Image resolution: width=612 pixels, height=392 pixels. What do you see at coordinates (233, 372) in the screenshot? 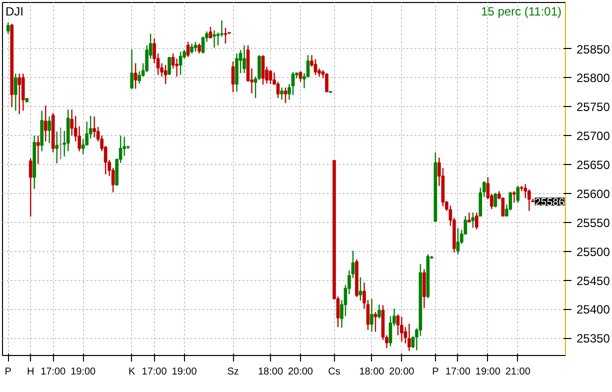
I see `x-tick-label: Sz` at bounding box center [233, 372].